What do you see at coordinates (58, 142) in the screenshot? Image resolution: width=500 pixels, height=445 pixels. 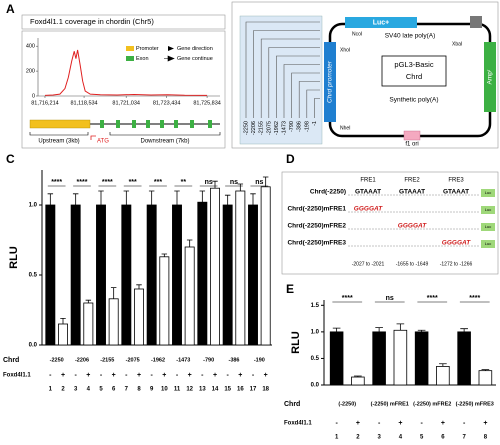 I see `track-label: Upstream (3kb)` at bounding box center [58, 142].